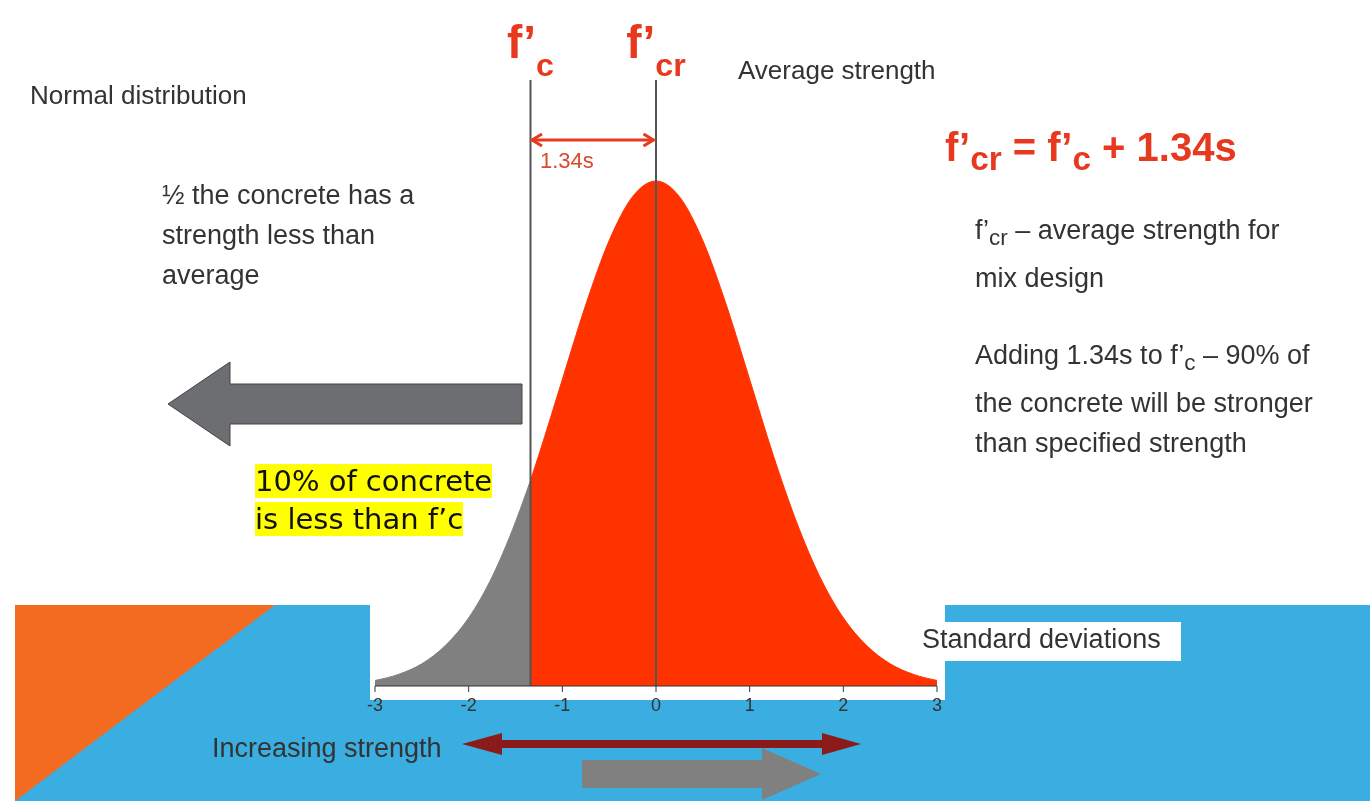 The width and height of the screenshot is (1370, 801). What do you see at coordinates (288, 235) in the screenshot?
I see `annotation: ½ the concrete has a strength less than average` at bounding box center [288, 235].